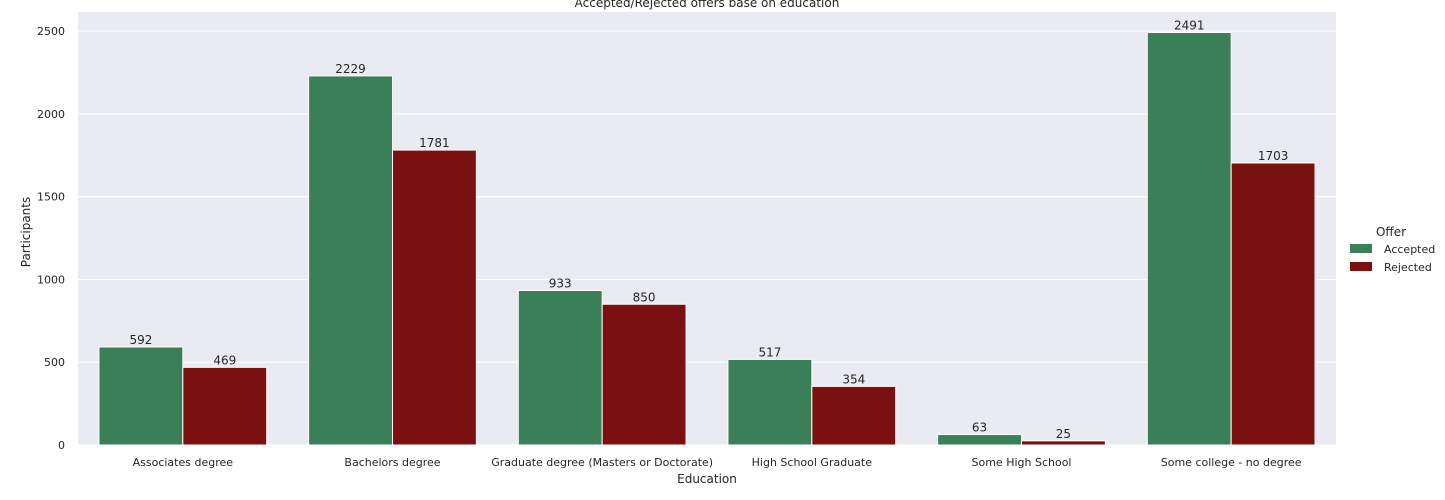  What do you see at coordinates (1189, 26) in the screenshot?
I see `data-label-accepted-some-college-no-degree: 2491` at bounding box center [1189, 26].